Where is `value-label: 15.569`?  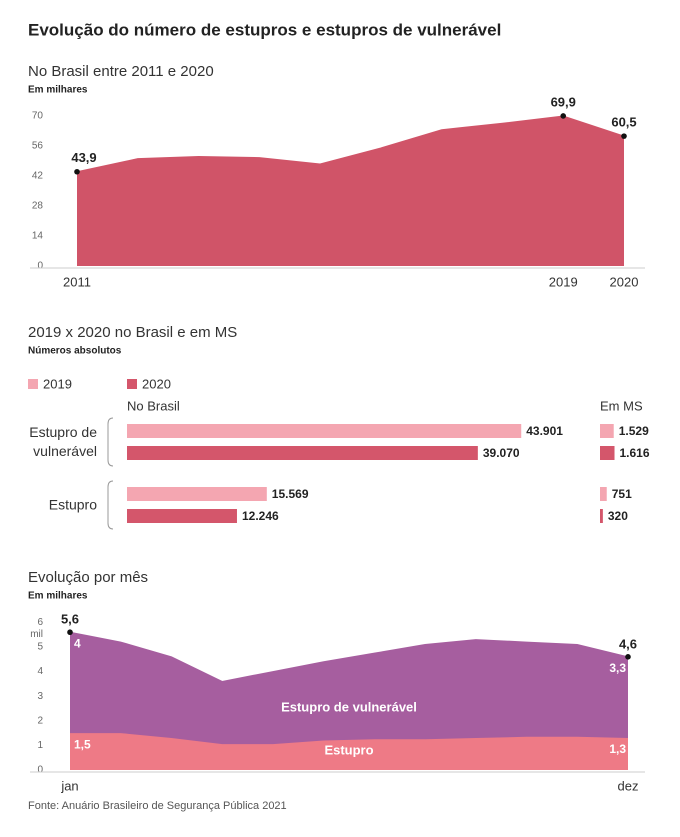 value-label: 15.569 is located at coordinates (290, 494).